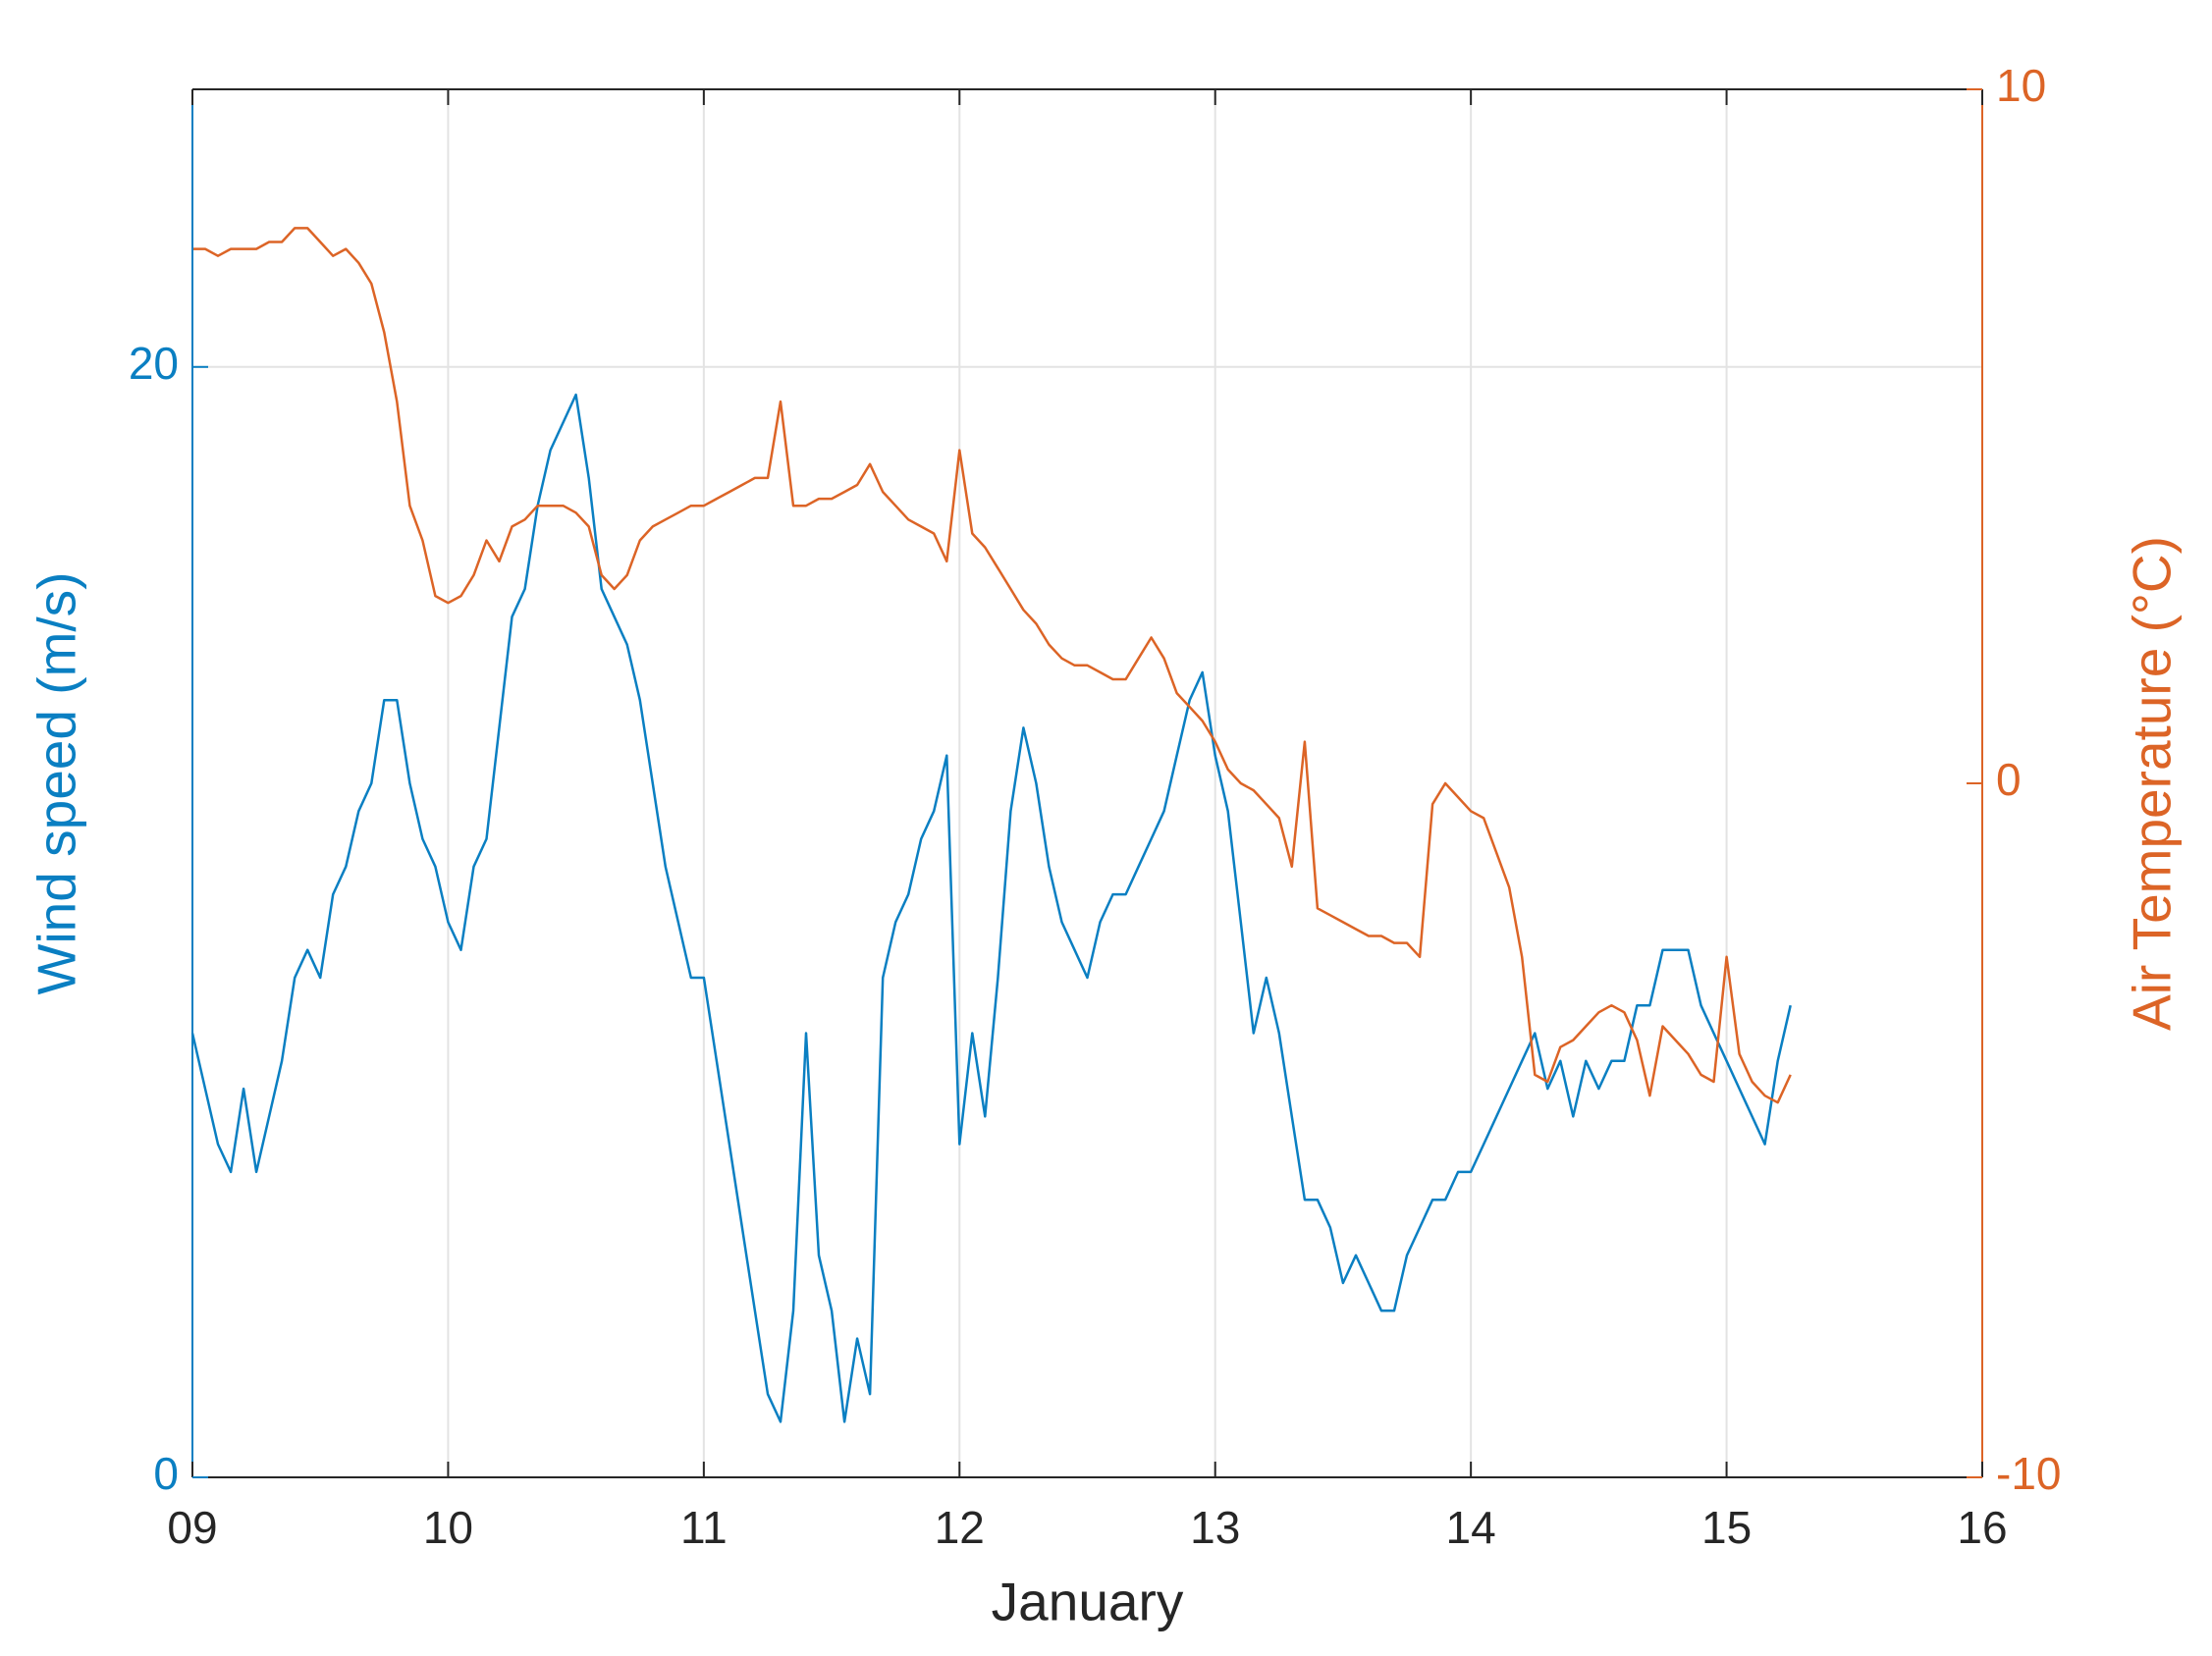 Image resolution: width=2212 pixels, height=1656 pixels. What do you see at coordinates (448, 1527) in the screenshot?
I see `x-tick-label: 10` at bounding box center [448, 1527].